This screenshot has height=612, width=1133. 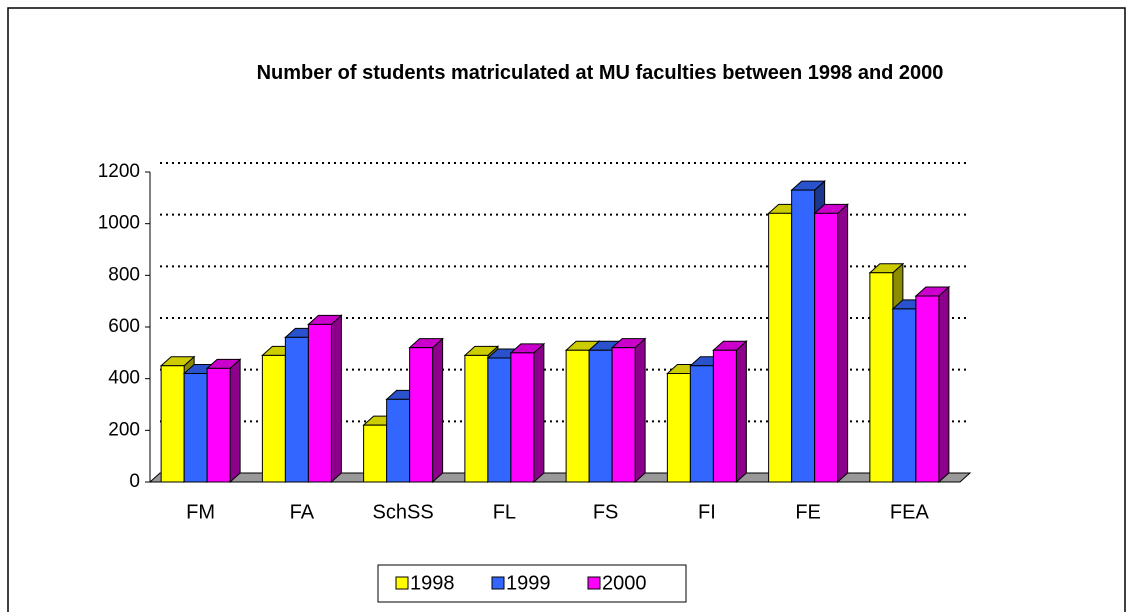 What do you see at coordinates (124, 274) in the screenshot?
I see `y-tick-label: 800` at bounding box center [124, 274].